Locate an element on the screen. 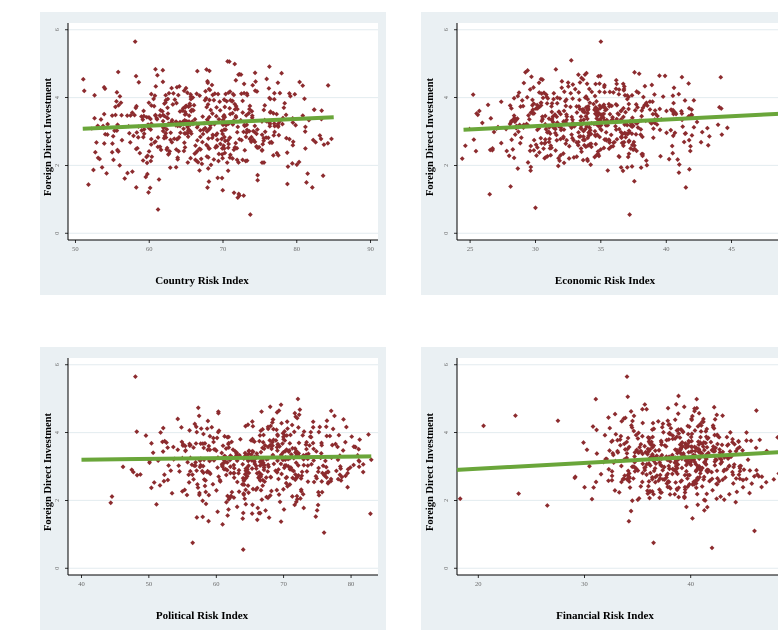  y-tick-label: 4 is located at coordinates (447, 97).